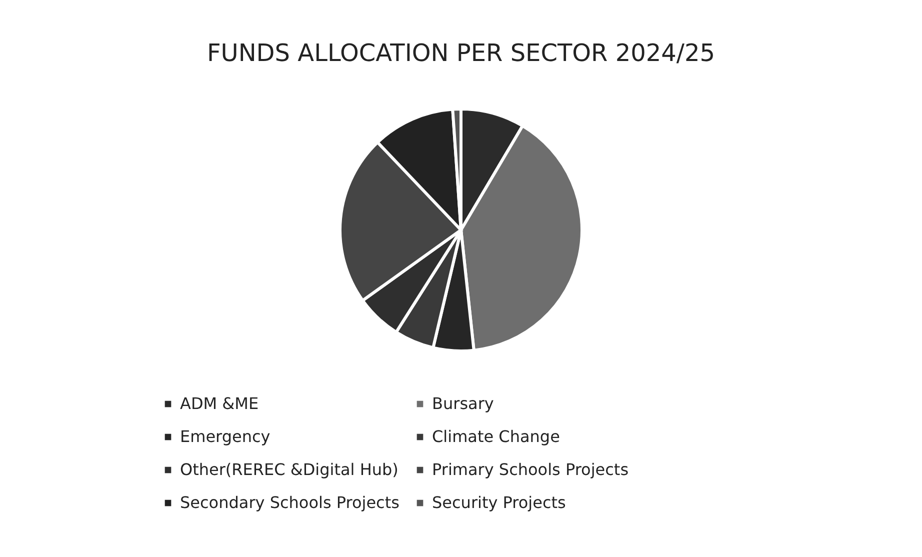 The height and width of the screenshot is (557, 922). I want to click on legend-label: Bursary, so click(463, 403).